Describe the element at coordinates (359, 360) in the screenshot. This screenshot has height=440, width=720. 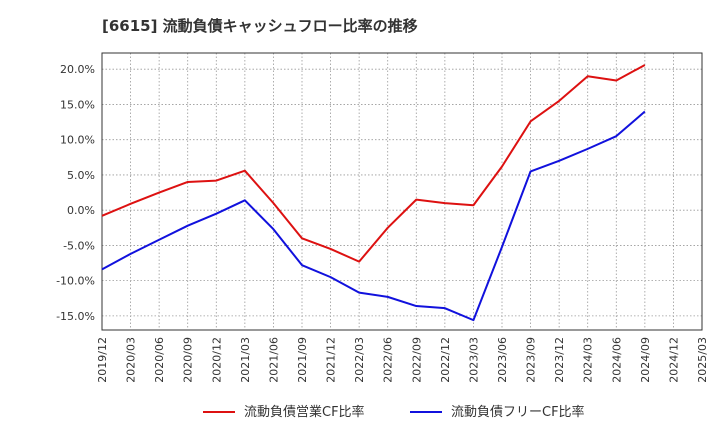
I see `x-tick-label: 2022/03` at that location.